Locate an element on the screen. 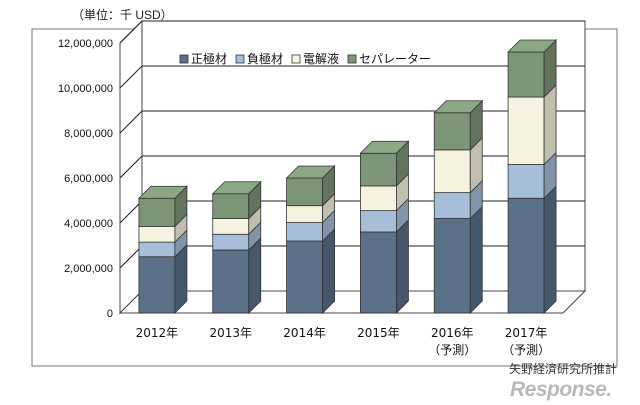  y-tick-label: 4,000,000 is located at coordinates (88, 224).